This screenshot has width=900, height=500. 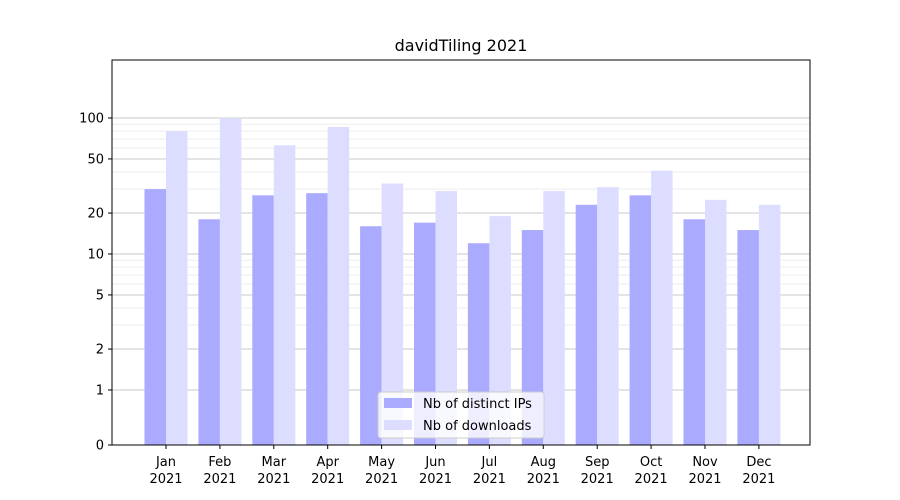 I want to click on legend-label-distinct-ips: Nb of distinct IPs, so click(x=477, y=404).